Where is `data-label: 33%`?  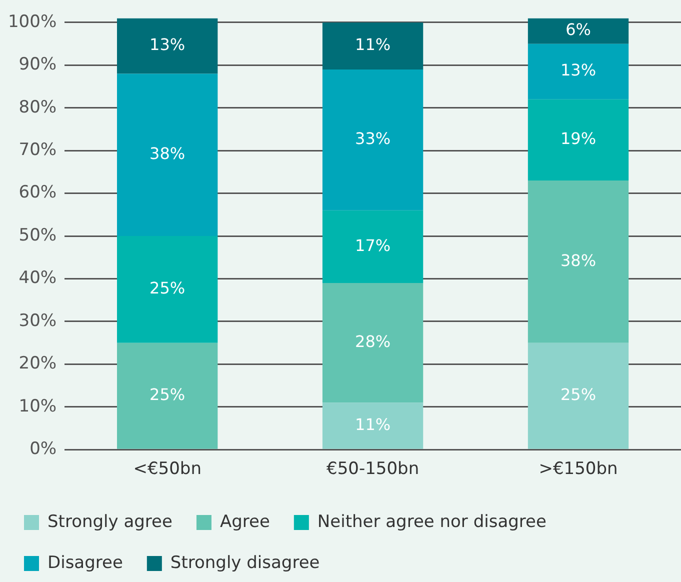
data-label: 33% is located at coordinates (373, 138).